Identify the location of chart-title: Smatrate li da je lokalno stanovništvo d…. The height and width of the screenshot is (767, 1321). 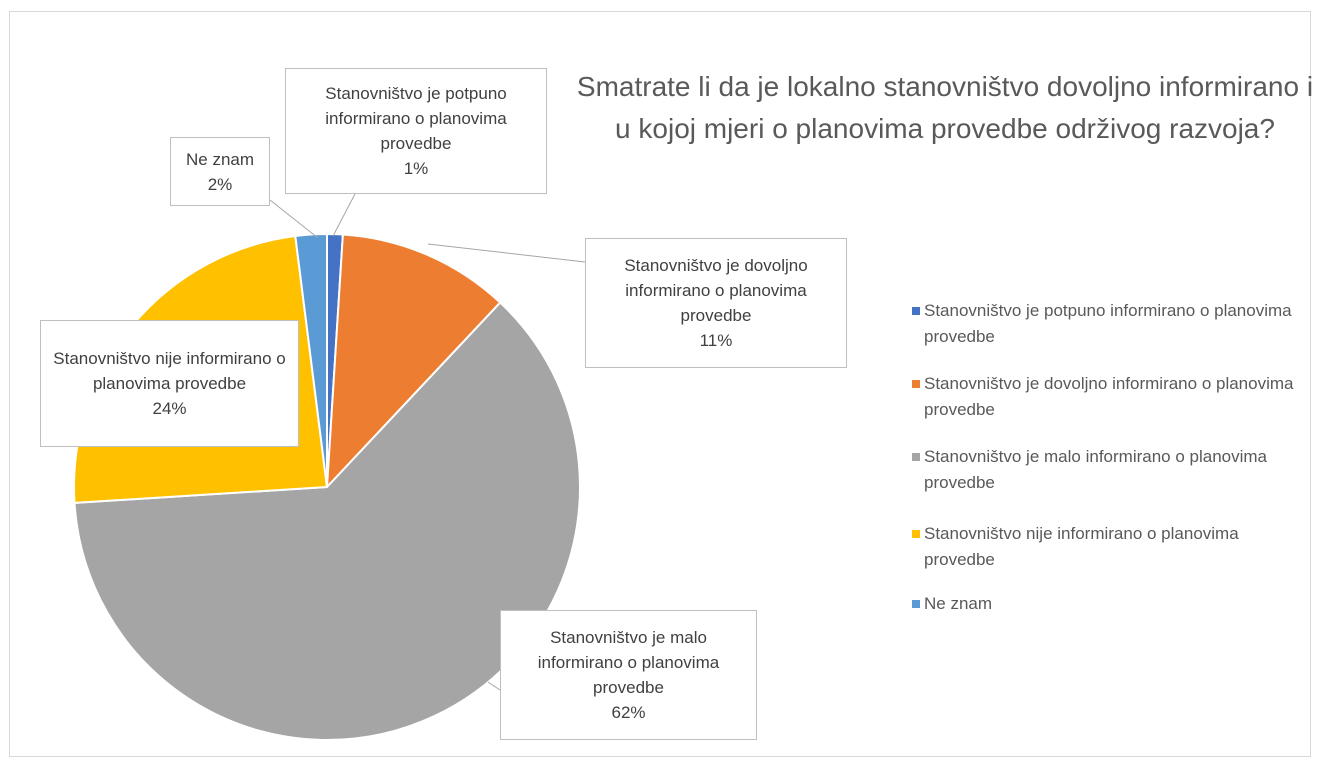
(945, 107).